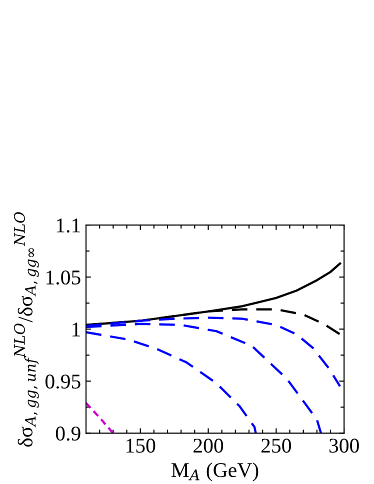  I want to click on x-axis-title: M$_{A}$ (GeV), so click(214, 472).